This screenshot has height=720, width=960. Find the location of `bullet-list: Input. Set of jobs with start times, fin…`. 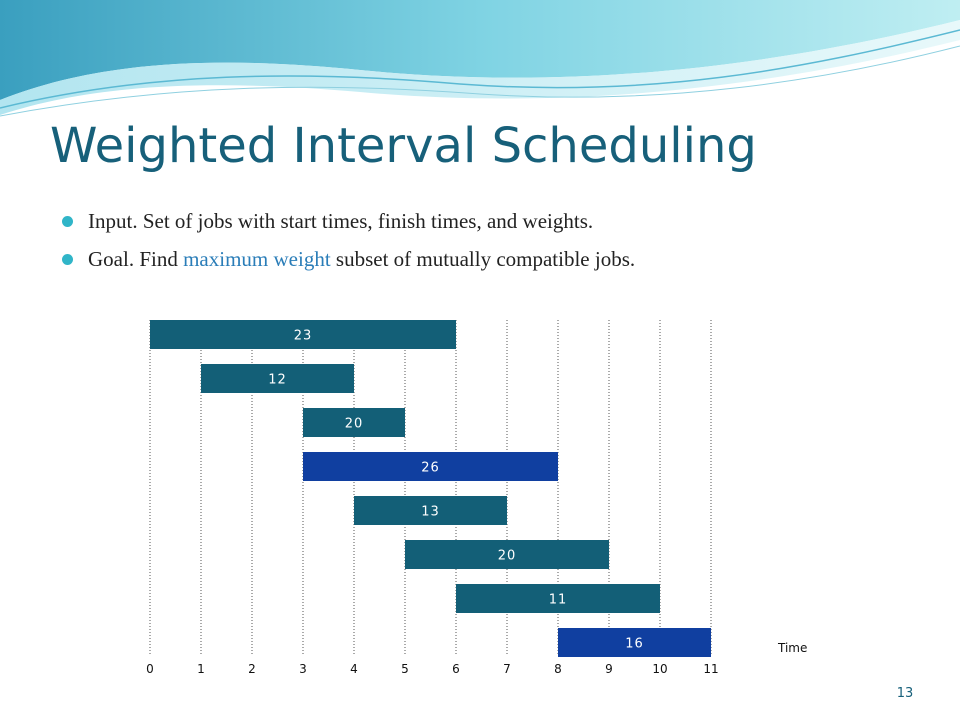

bullet-list: Input. Set of jobs with start times, fin… is located at coordinates (348, 244).